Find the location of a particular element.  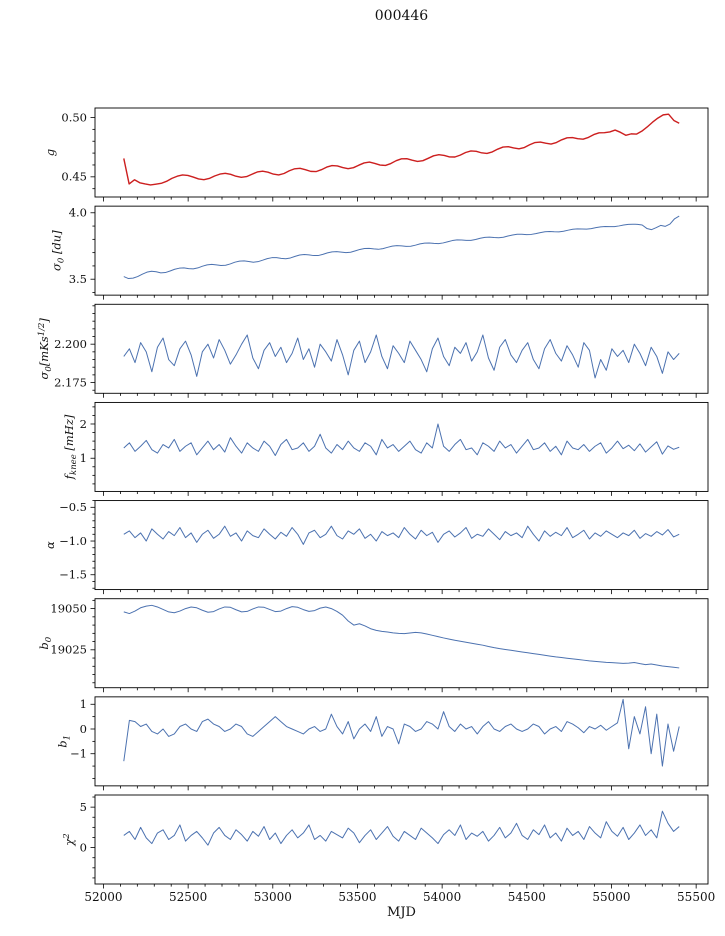

subplot-b1: −1 0 1 b1 is located at coordinates (382, 743).